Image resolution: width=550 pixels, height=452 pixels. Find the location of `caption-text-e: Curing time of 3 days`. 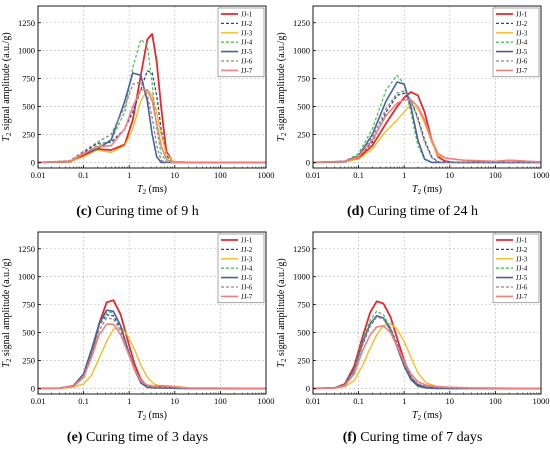

caption-text-e: Curing time of 3 days is located at coordinates (147, 437).